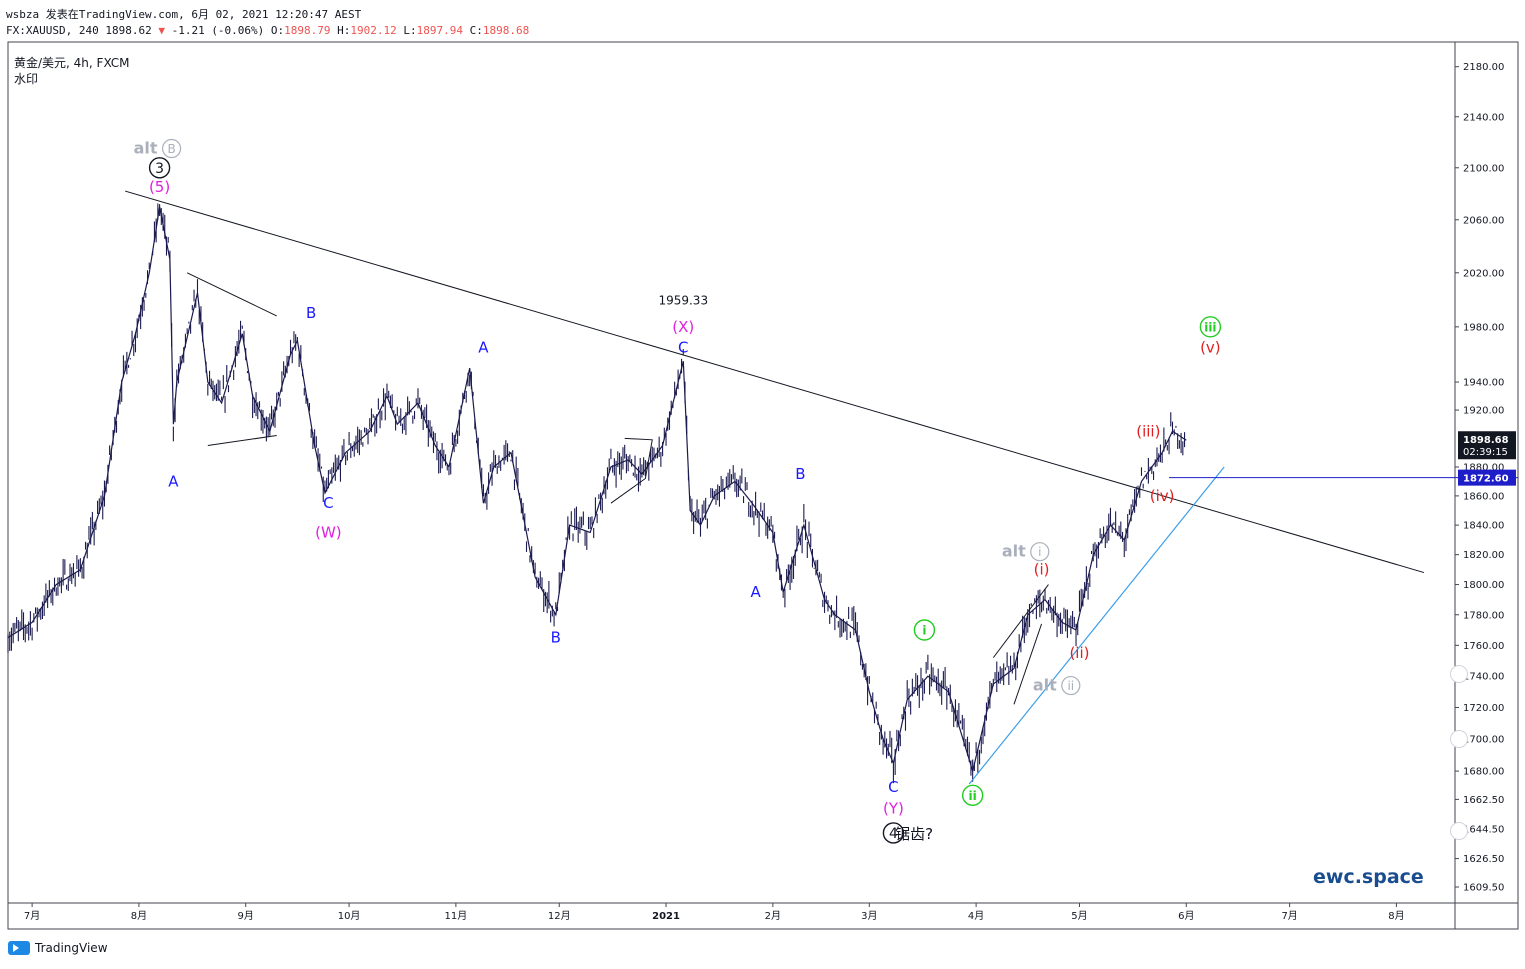 The width and height of the screenshot is (1525, 969). Describe the element at coordinates (277, 30) in the screenshot. I see `open-label: O:` at that location.